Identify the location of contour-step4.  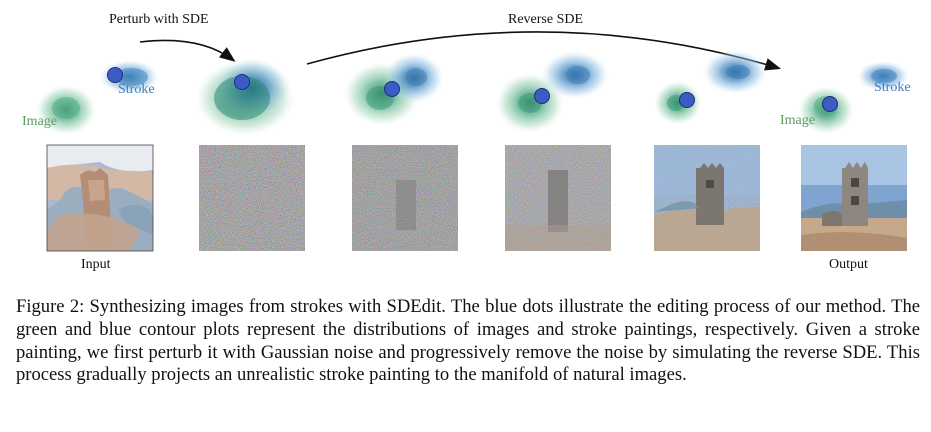
(710, 87).